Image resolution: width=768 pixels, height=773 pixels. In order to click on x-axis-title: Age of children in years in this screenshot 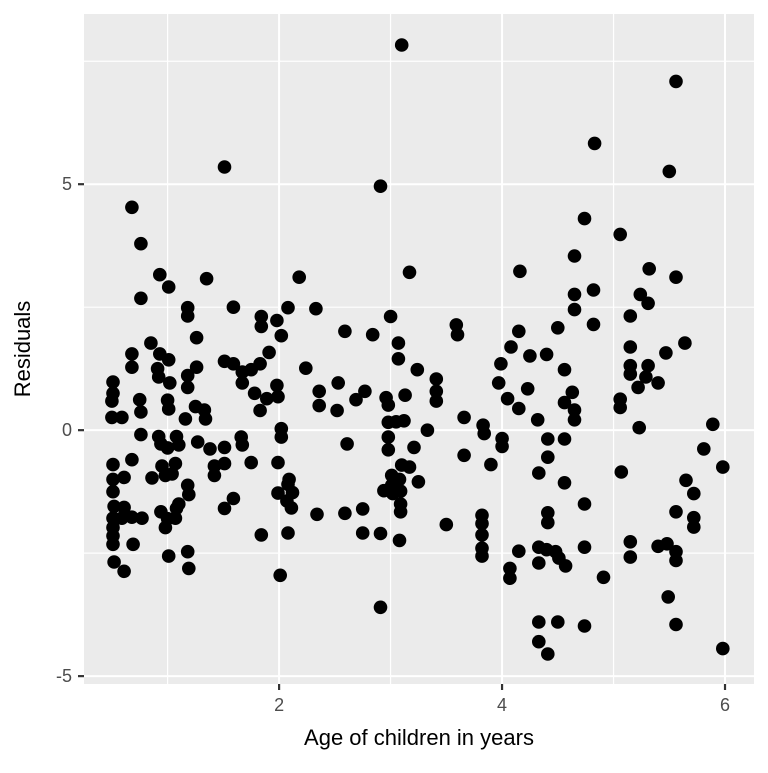, I will do `click(419, 737)`.